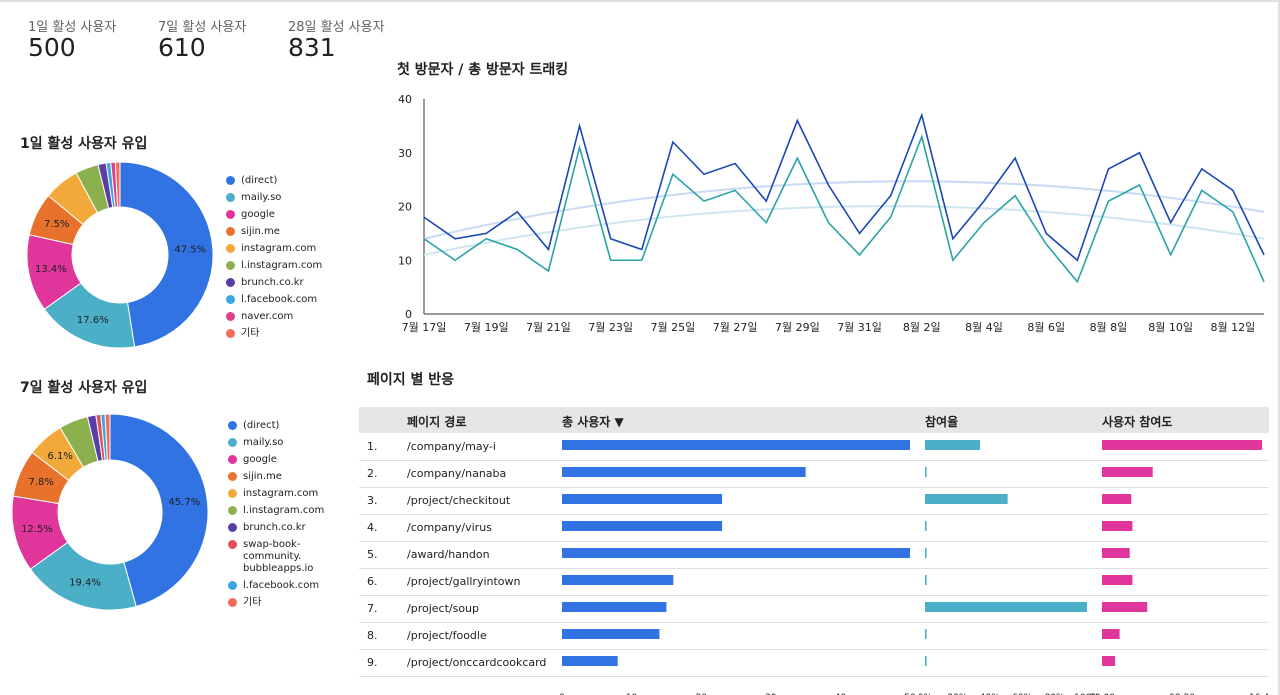 The height and width of the screenshot is (695, 1280). What do you see at coordinates (405, 99) in the screenshot?
I see `y-tick-label: 40` at bounding box center [405, 99].